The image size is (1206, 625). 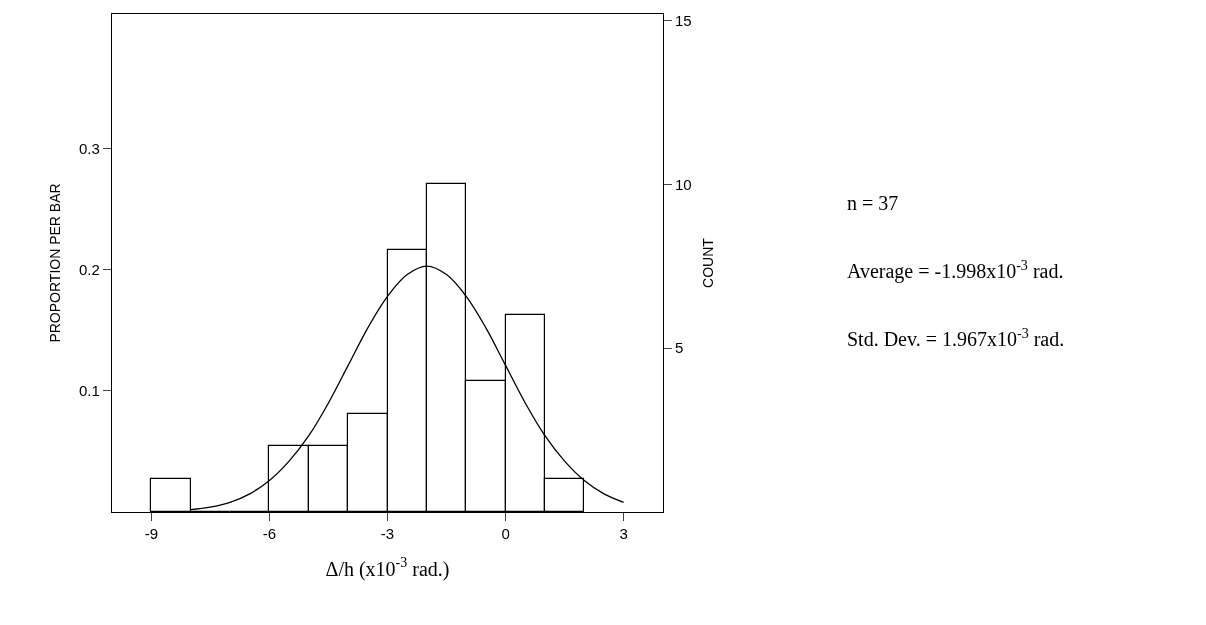 What do you see at coordinates (679, 348) in the screenshot?
I see `y2-tick-label: 5` at bounding box center [679, 348].